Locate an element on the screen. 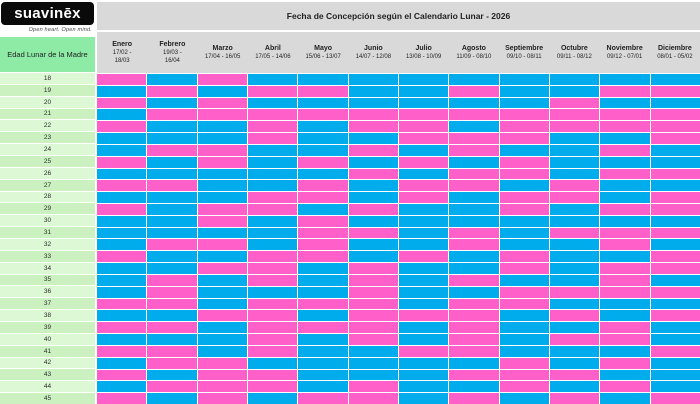 The width and height of the screenshot is (700, 404). age-label: 25 is located at coordinates (47, 161).